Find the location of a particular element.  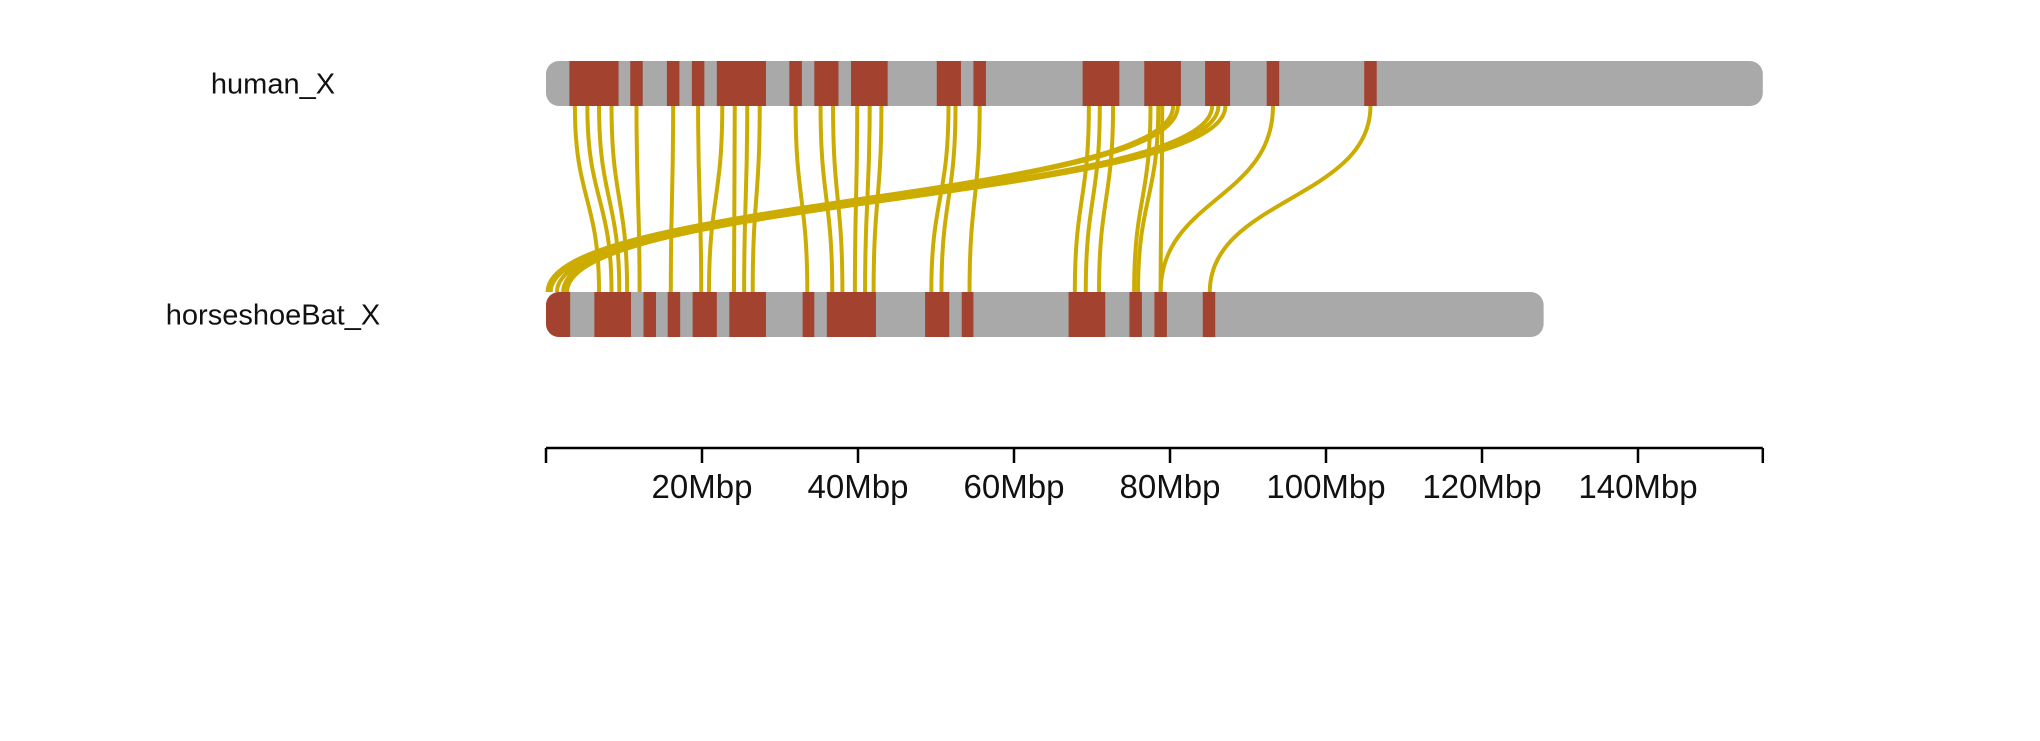

tick-label: 60Mbp is located at coordinates (1014, 486).